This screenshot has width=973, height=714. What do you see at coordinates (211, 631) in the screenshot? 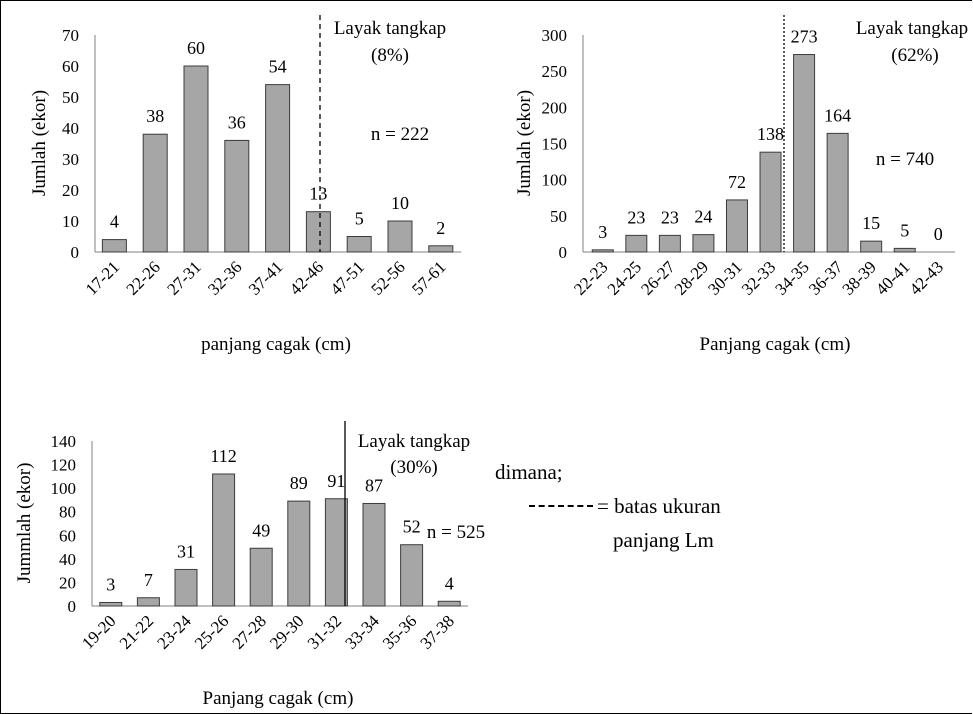
I see `chart3-x-tick-label: 25-26` at bounding box center [211, 631].